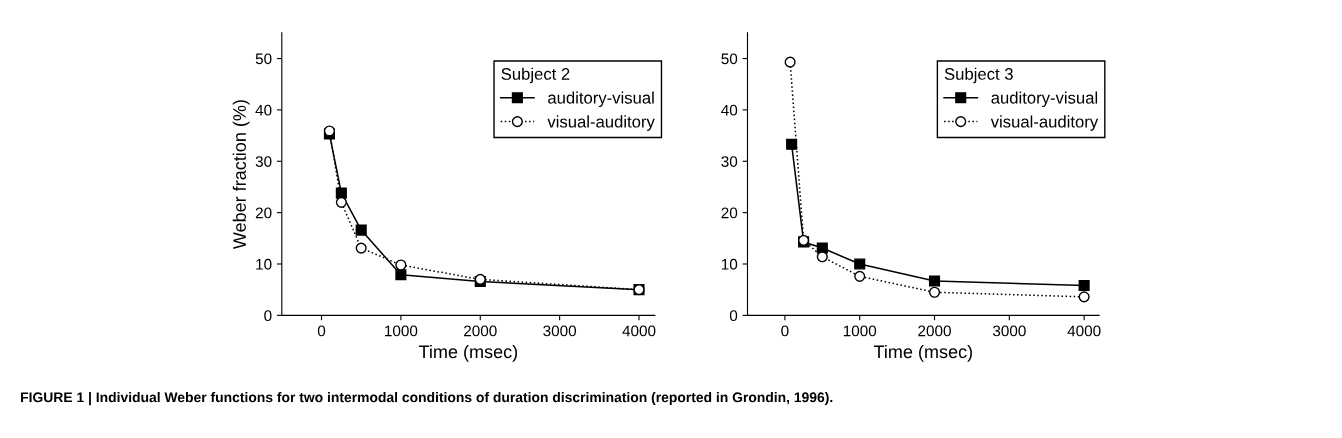 The image size is (1342, 438). I want to click on legend-title: Subject 2, so click(535, 75).